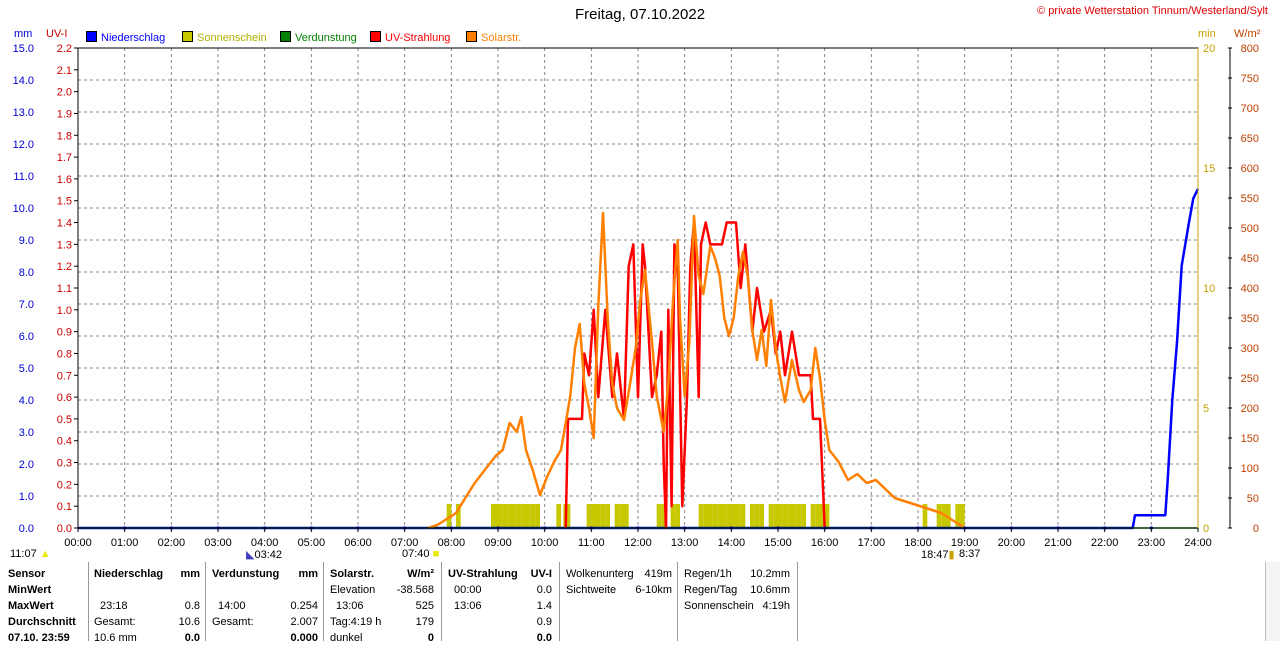 The height and width of the screenshot is (646, 1280). I want to click on legend-label: Niederschlag, so click(133, 38).